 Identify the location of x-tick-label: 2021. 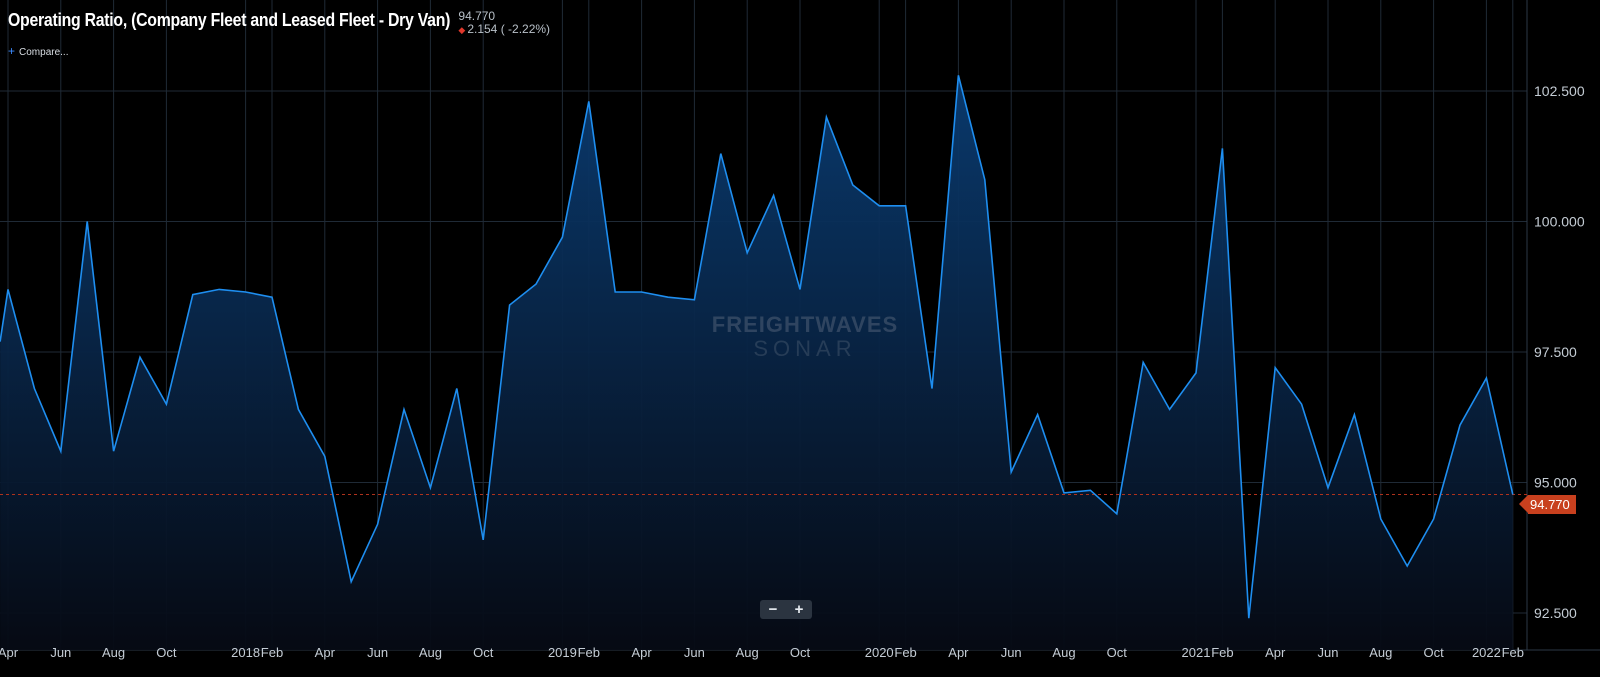
(1196, 652).